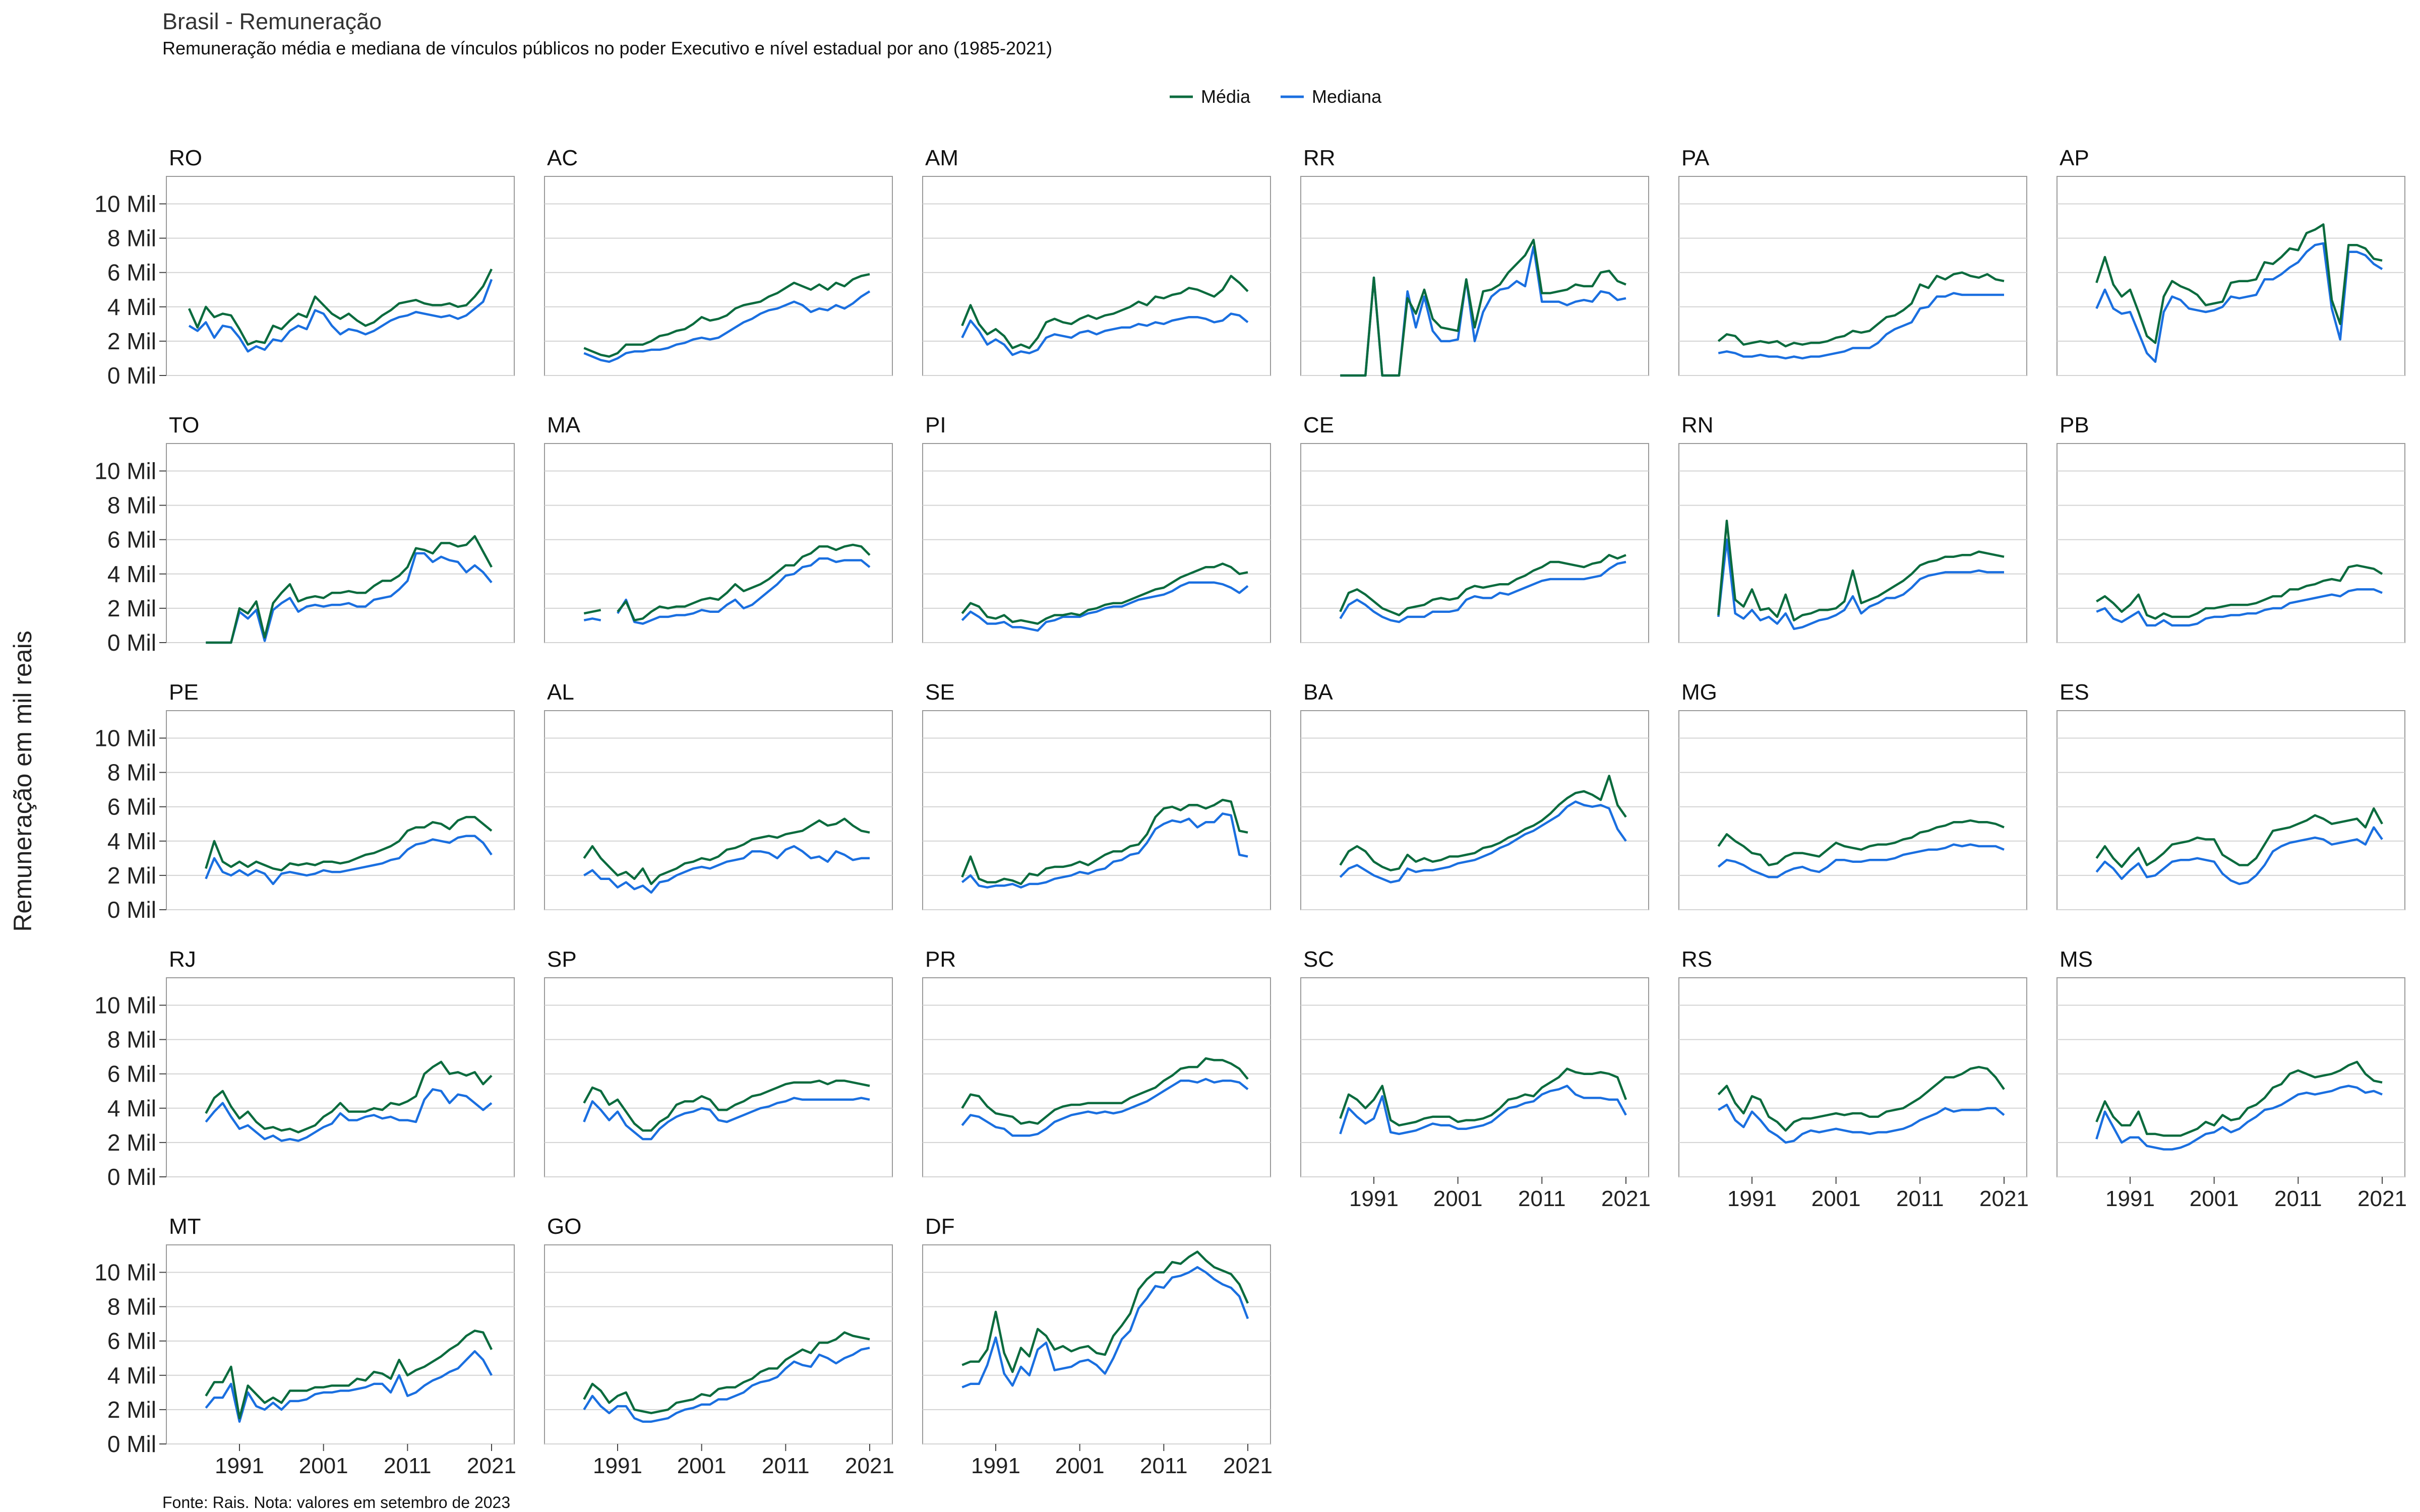  Describe the element at coordinates (131, 273) in the screenshot. I see `y-tick-label: 6 Mil` at that location.